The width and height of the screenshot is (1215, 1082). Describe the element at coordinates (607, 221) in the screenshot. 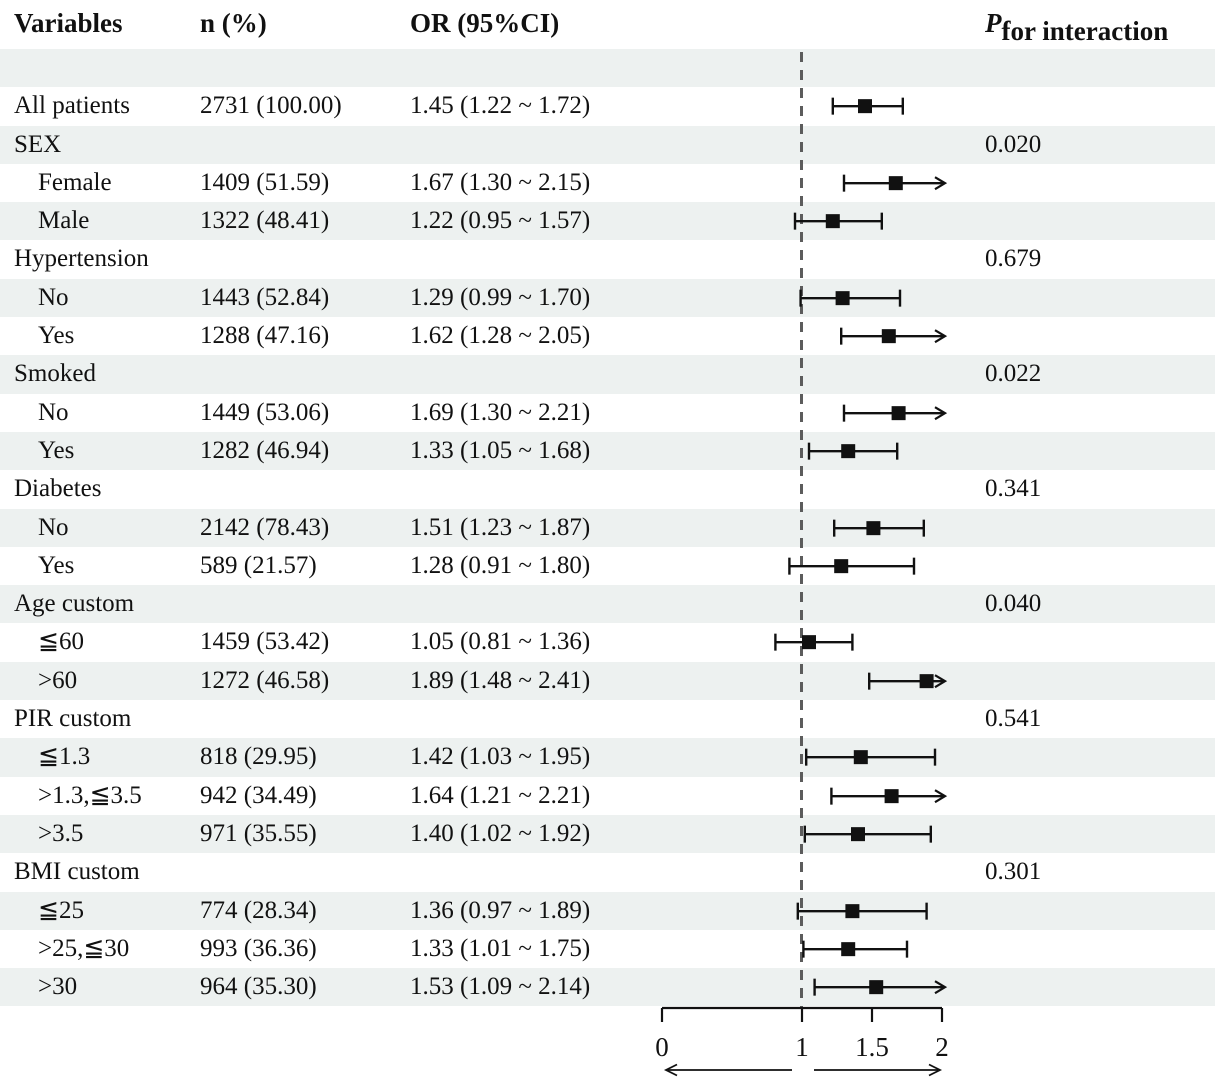

I see `forest-row: Male 1322 (48.41) 1.22 (0.95 ~ 1.57)` at that location.